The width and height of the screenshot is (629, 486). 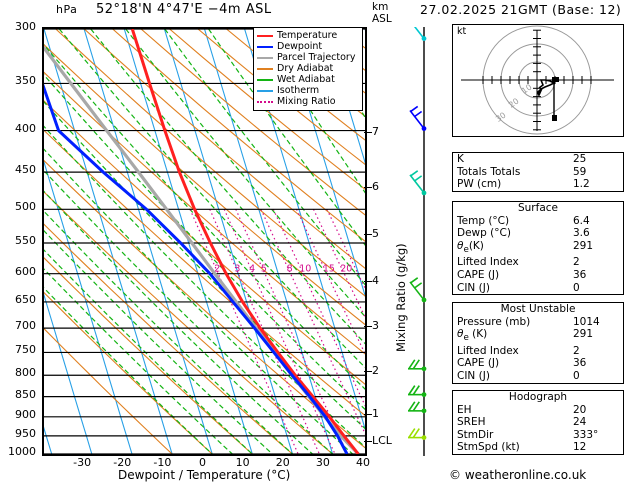 What do you see at coordinates (162, 462) in the screenshot?
I see `temperature-tick-label: -10` at bounding box center [162, 462].